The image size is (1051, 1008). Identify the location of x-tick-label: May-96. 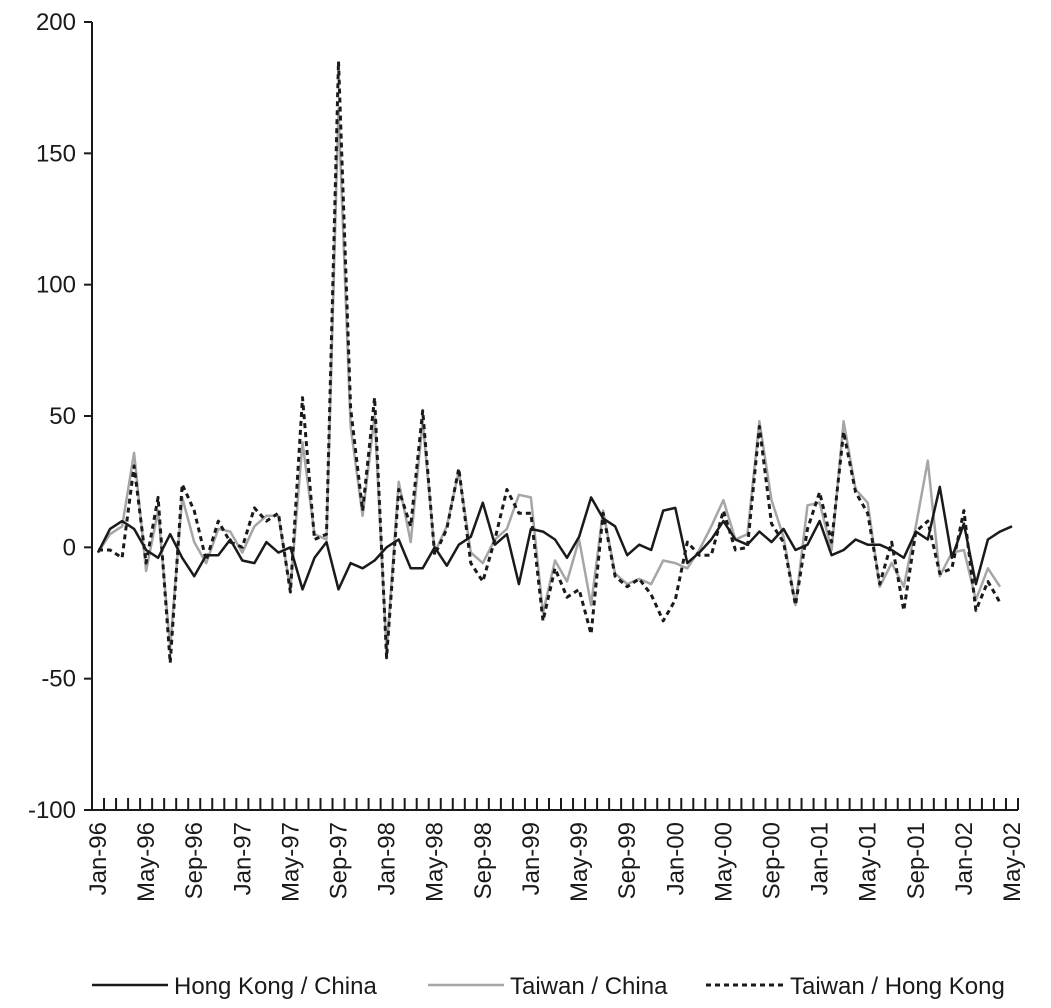
(146, 862).